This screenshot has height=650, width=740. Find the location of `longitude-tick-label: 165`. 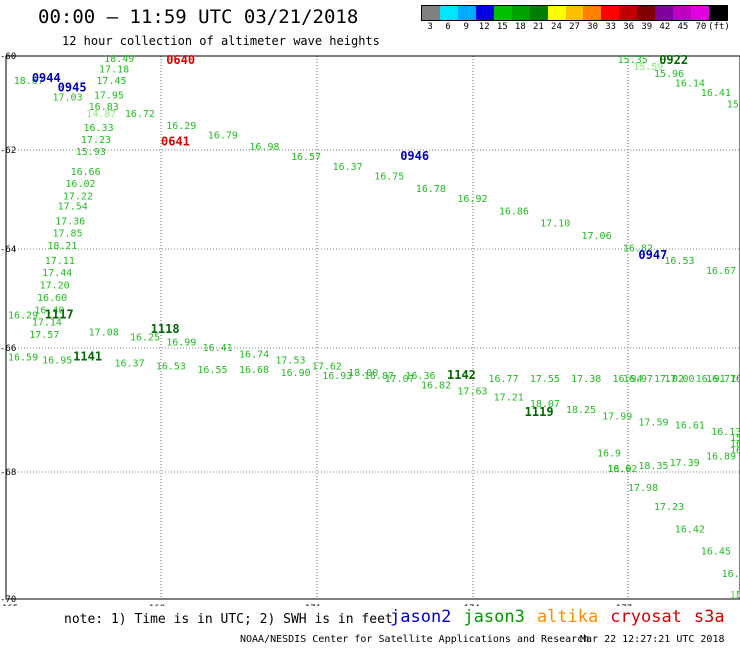

longitude-tick-label: 165 is located at coordinates (10, 605).